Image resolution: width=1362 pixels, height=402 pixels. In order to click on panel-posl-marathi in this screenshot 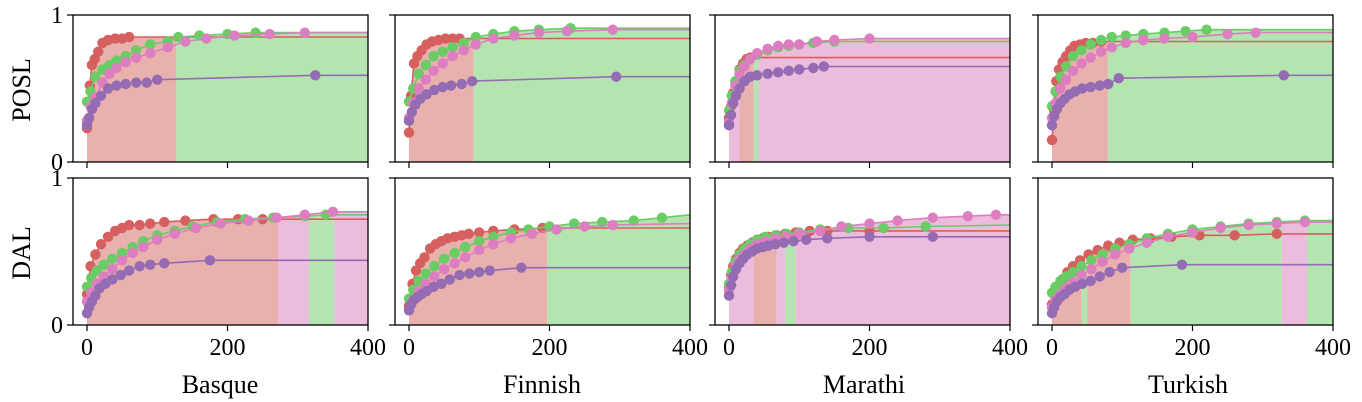, I will do `click(860, 91)`.